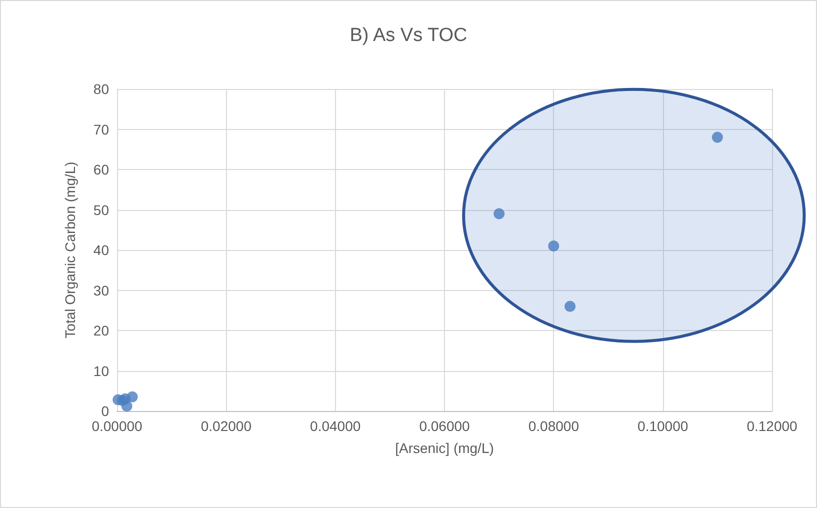  I want to click on y-tick-label: 10, so click(101, 370).